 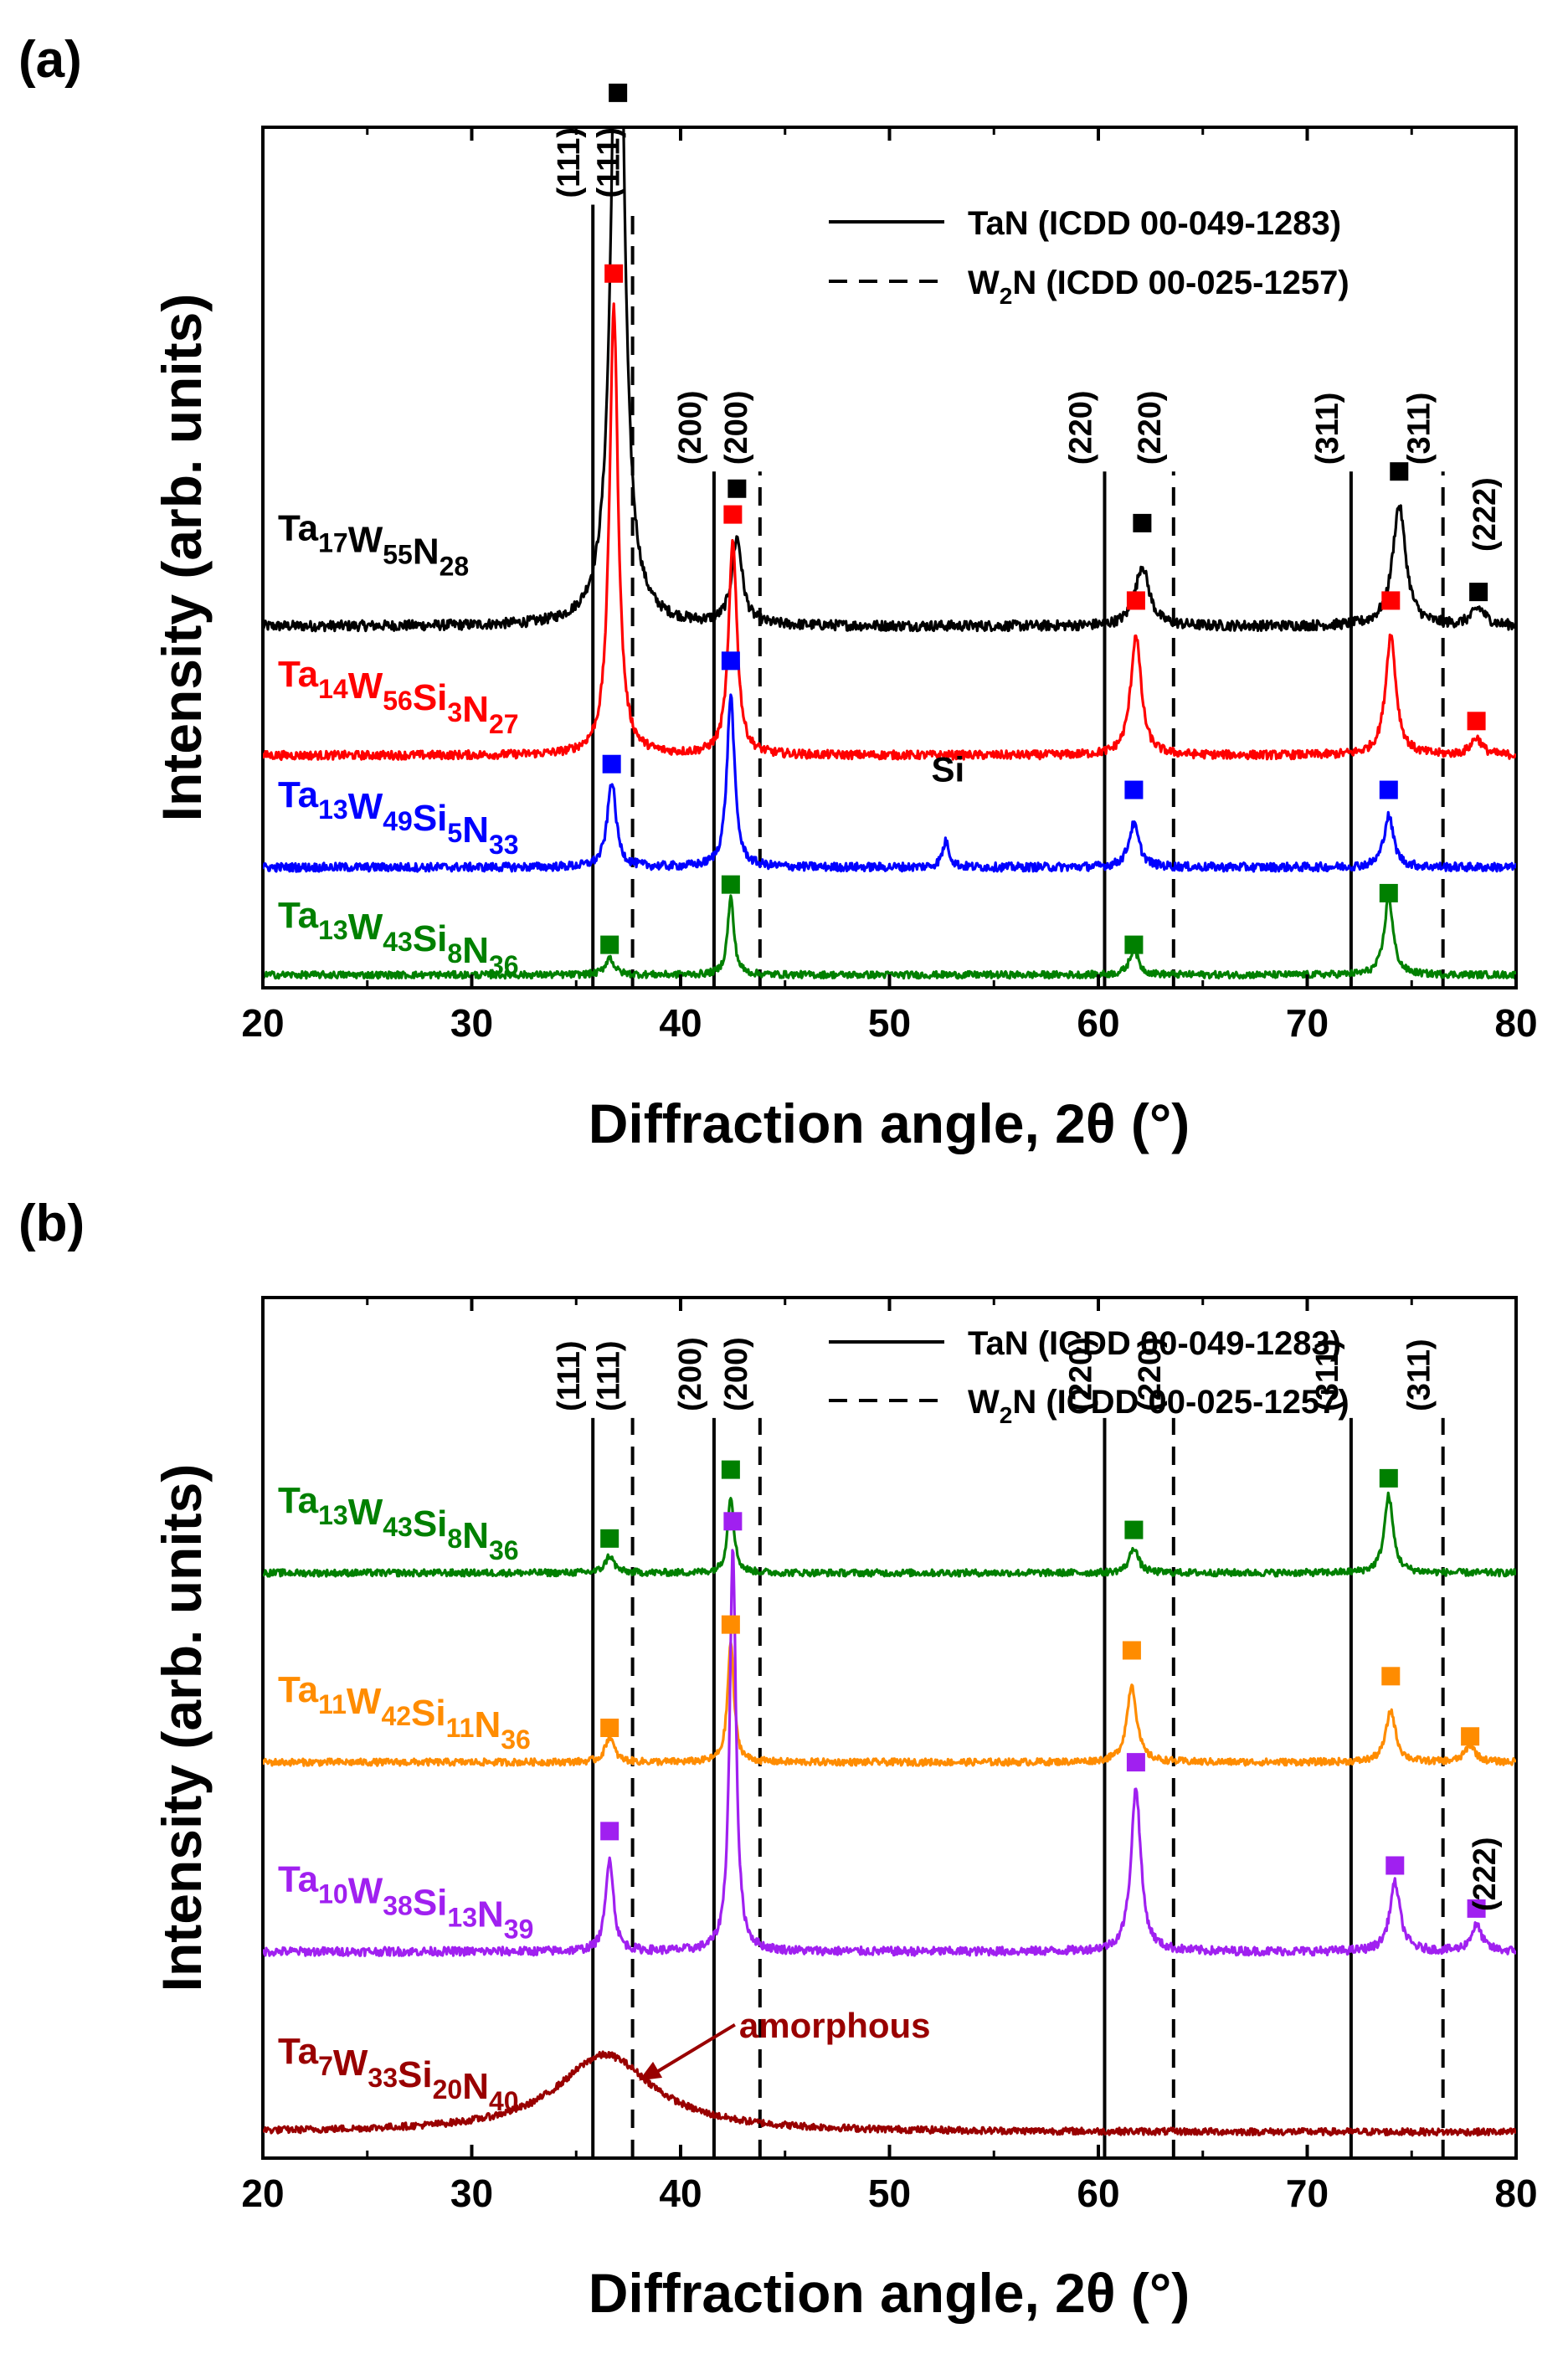 What do you see at coordinates (889, 1535) in the screenshot?
I see `series-line-ta13w43si8n36` at bounding box center [889, 1535].